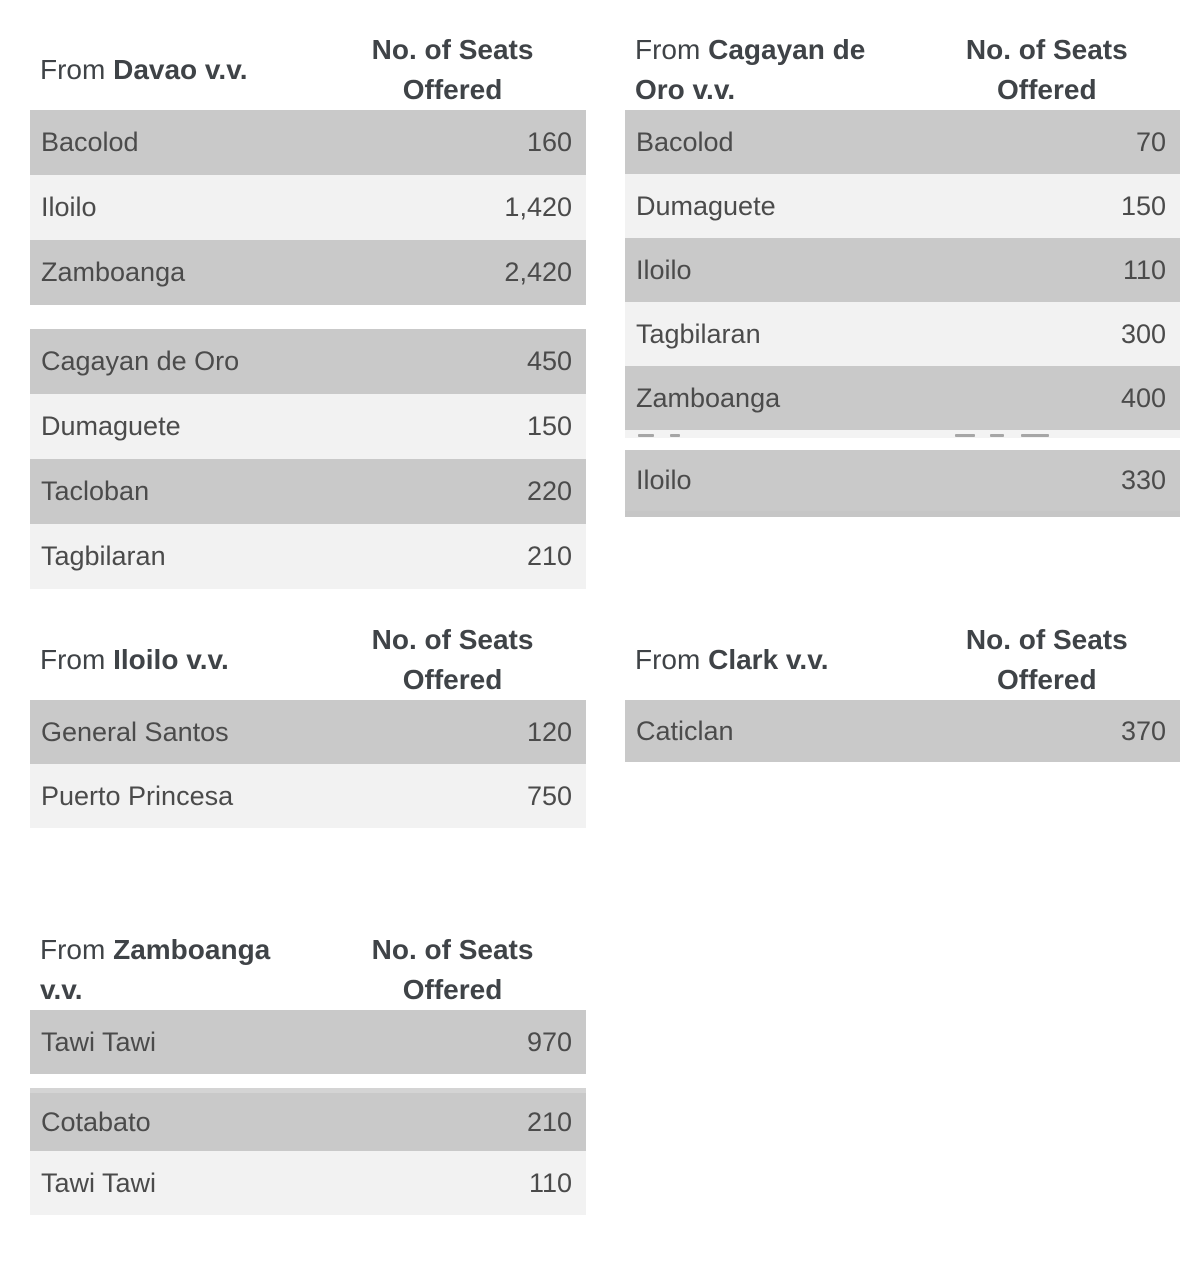 Image resolution: width=1200 pixels, height=1275 pixels. What do you see at coordinates (1143, 333) in the screenshot?
I see `seats-cell: 300` at bounding box center [1143, 333].